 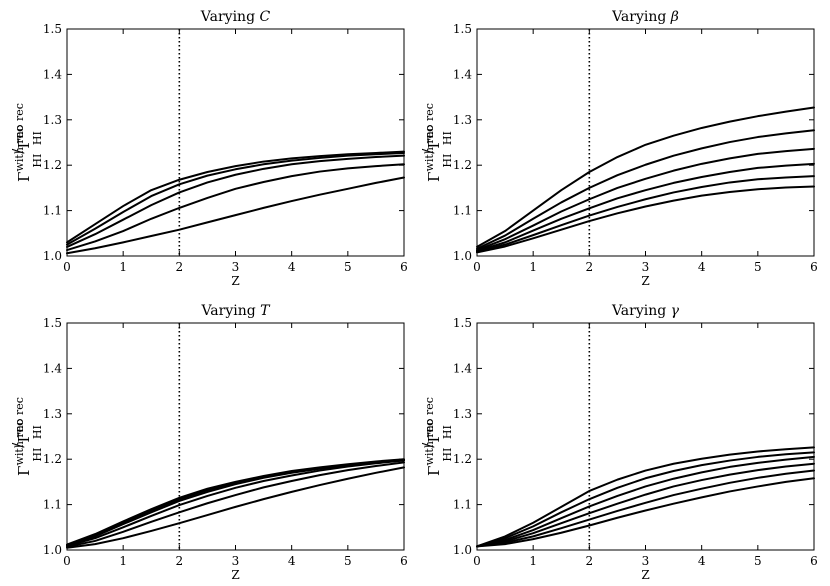 What do you see at coordinates (235, 215) in the screenshot?
I see `series-line-C5` at bounding box center [235, 215].